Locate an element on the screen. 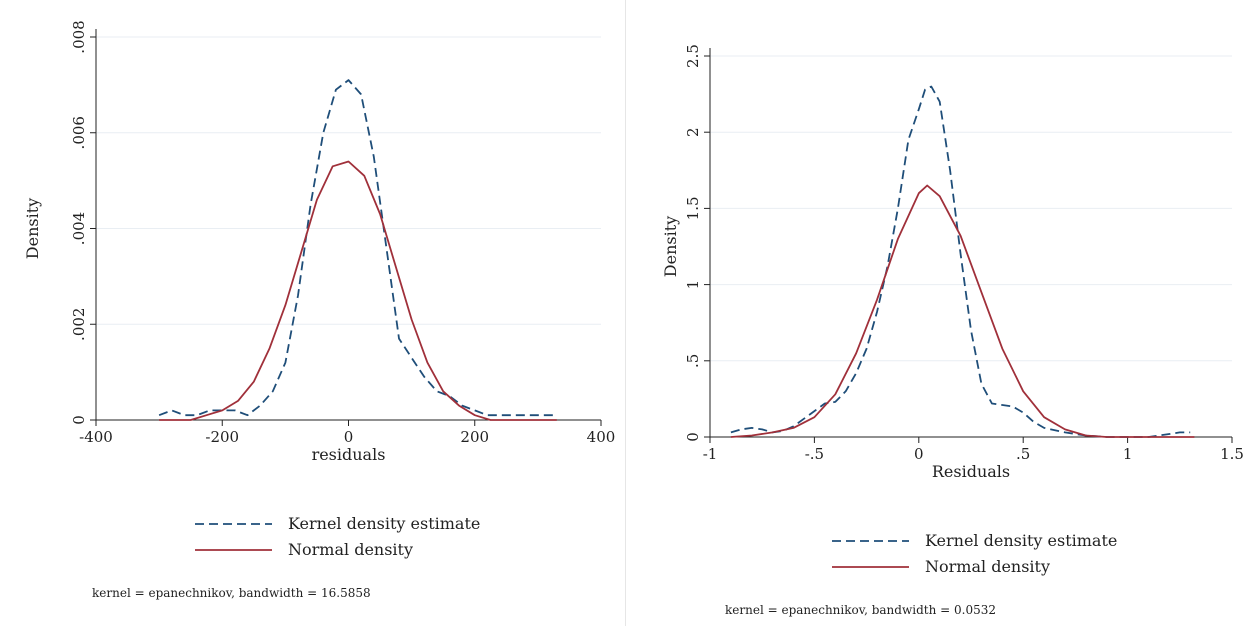 The image size is (1259, 626). x-tick-label: 1 is located at coordinates (1128, 454).